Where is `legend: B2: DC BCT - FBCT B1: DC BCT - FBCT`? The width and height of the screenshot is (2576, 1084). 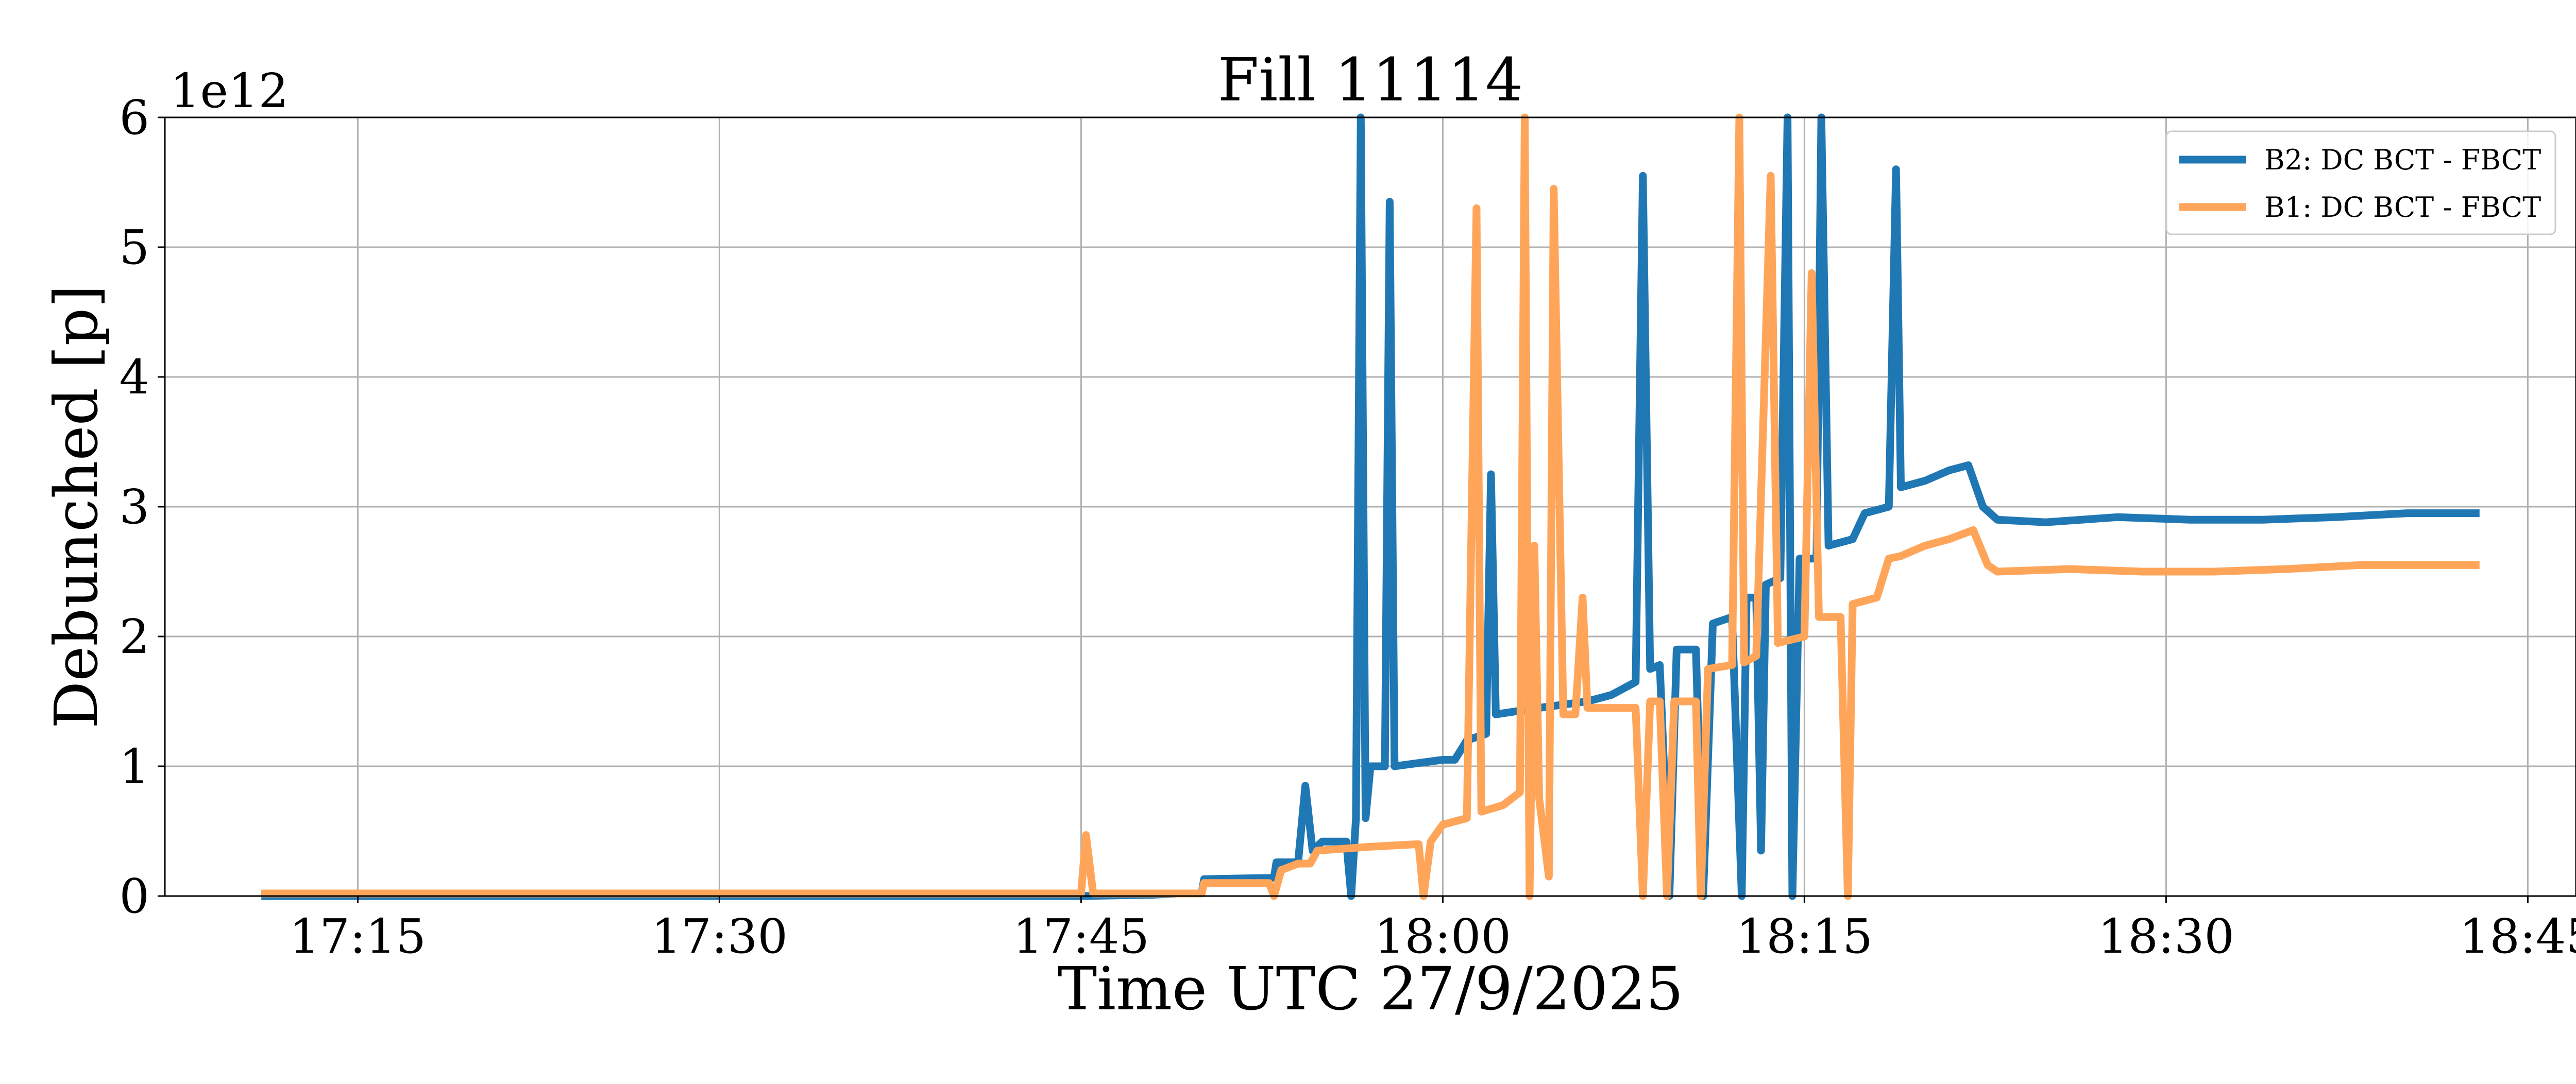
legend: B2: DC BCT - FBCT B1: DC BCT - FBCT is located at coordinates (2360, 182).